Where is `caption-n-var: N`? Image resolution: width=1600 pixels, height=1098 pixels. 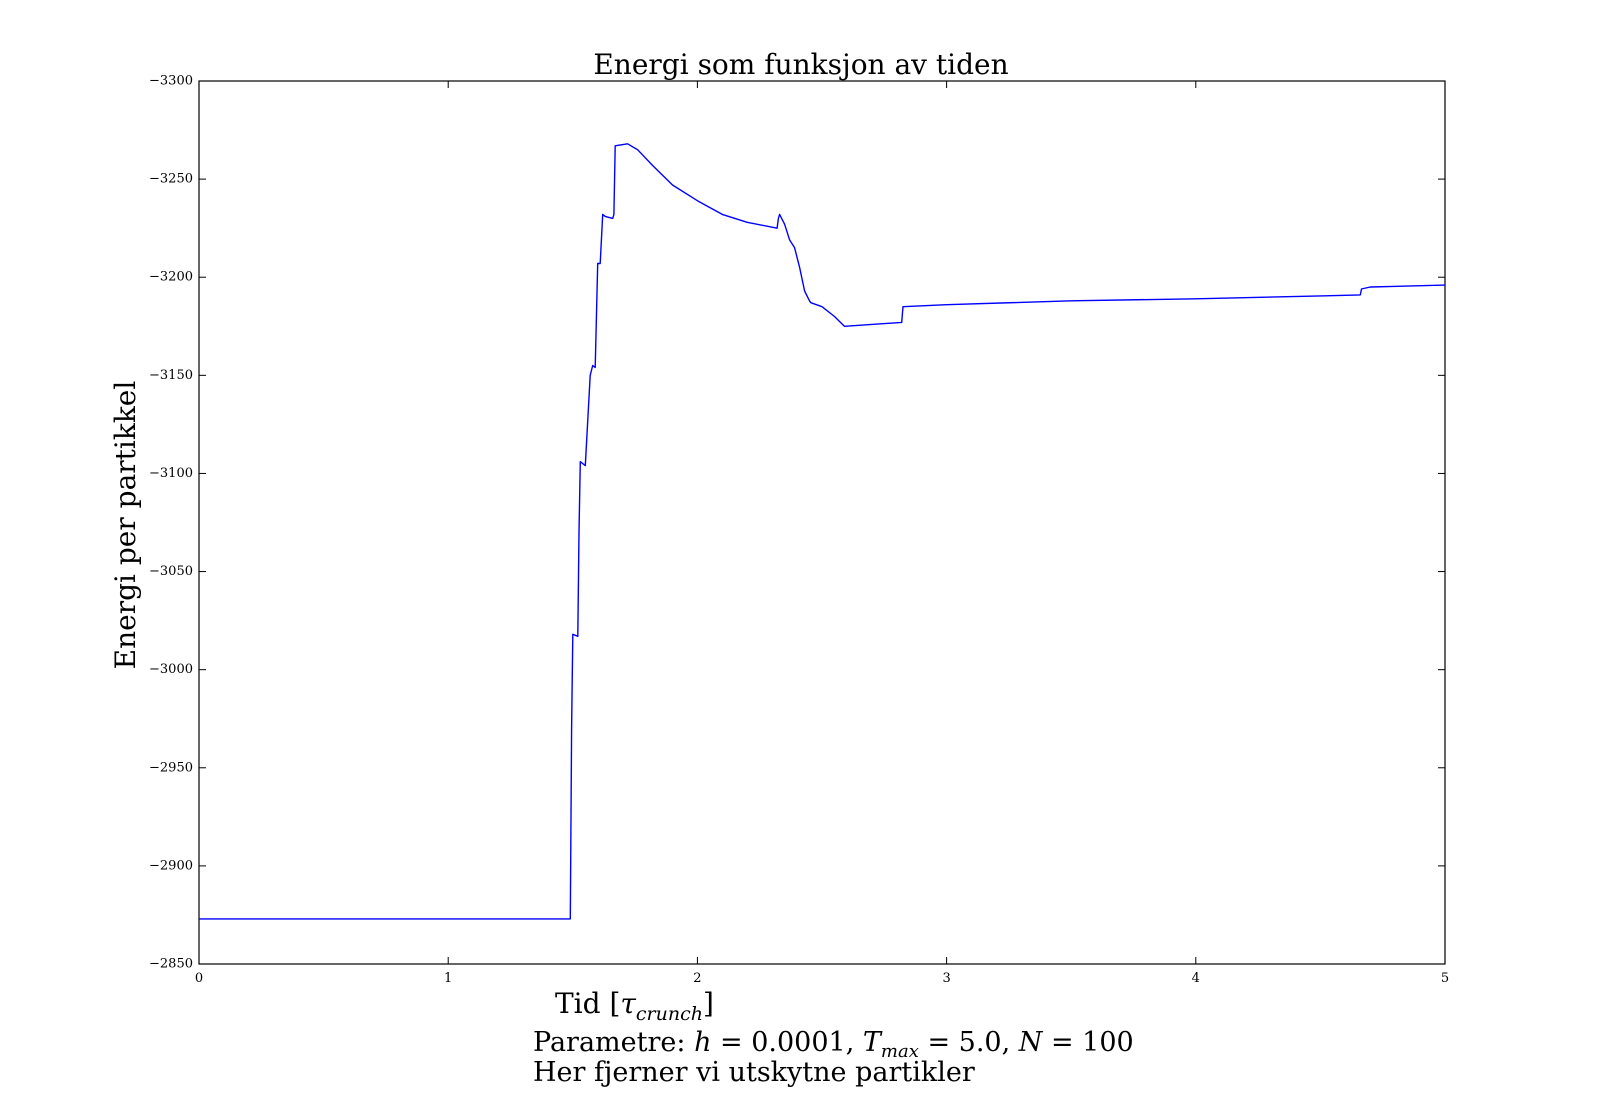 caption-n-var: N is located at coordinates (1031, 1042).